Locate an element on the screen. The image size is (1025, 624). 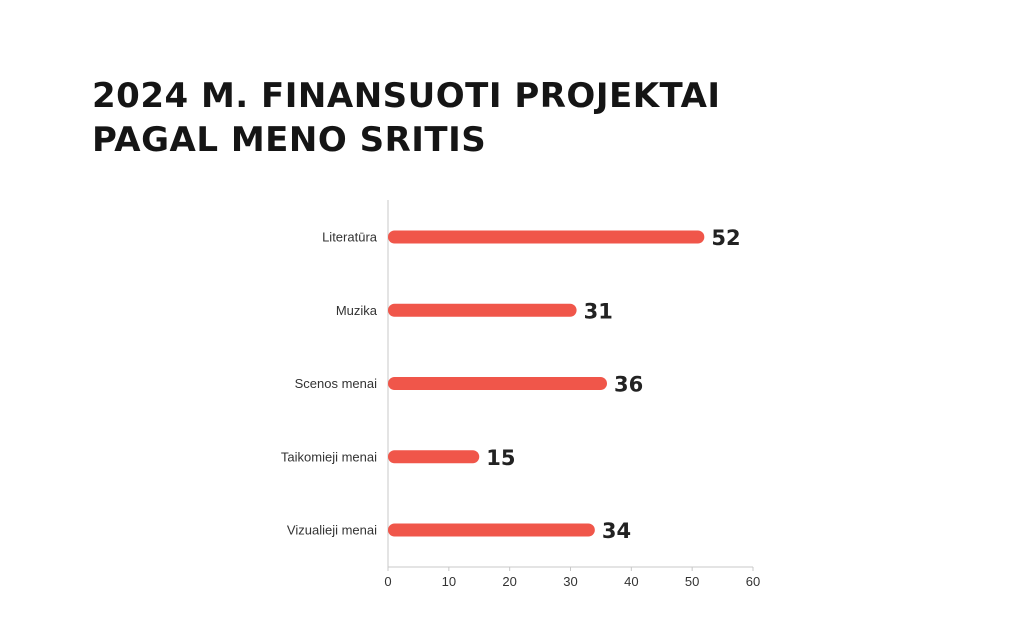
data-label: 52 is located at coordinates (725, 238).